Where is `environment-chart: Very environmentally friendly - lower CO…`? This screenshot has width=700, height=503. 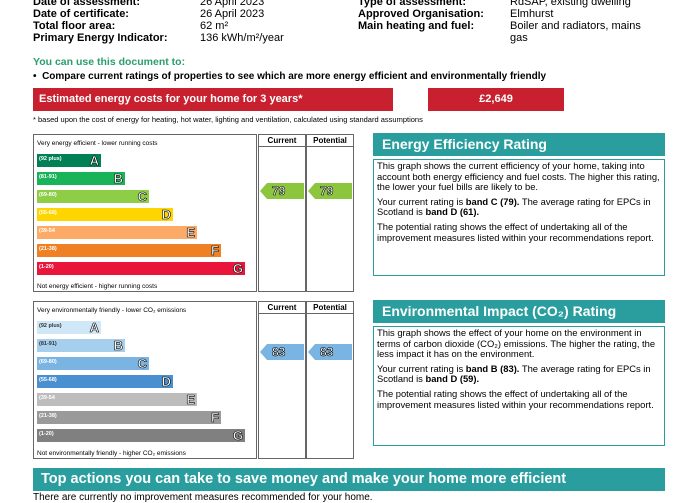 environment-chart: Very environmentally friendly - lower CO… is located at coordinates (145, 380).